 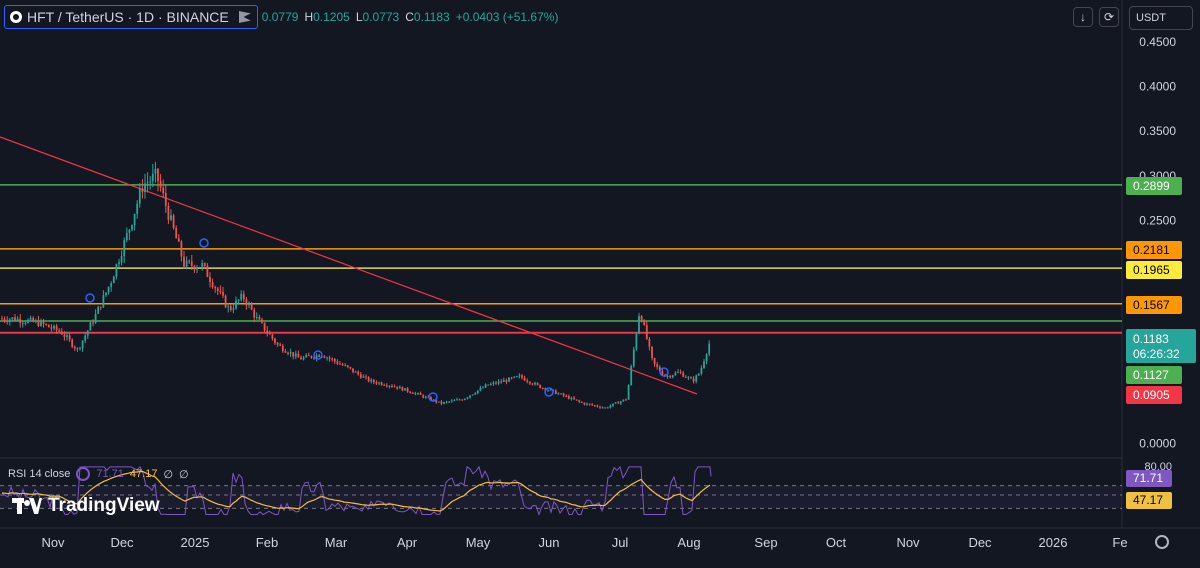 What do you see at coordinates (1109, 17) in the screenshot?
I see `refresh-icon: ⟳` at bounding box center [1109, 17].